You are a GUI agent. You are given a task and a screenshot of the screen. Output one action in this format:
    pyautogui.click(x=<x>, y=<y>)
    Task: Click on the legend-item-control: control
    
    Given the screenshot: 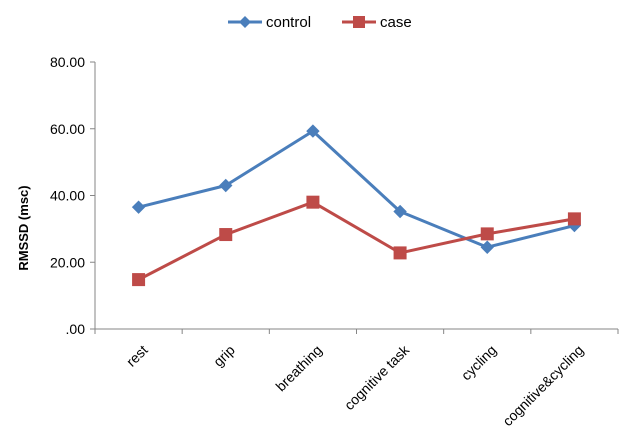 What is the action you would take?
    pyautogui.click(x=269, y=22)
    